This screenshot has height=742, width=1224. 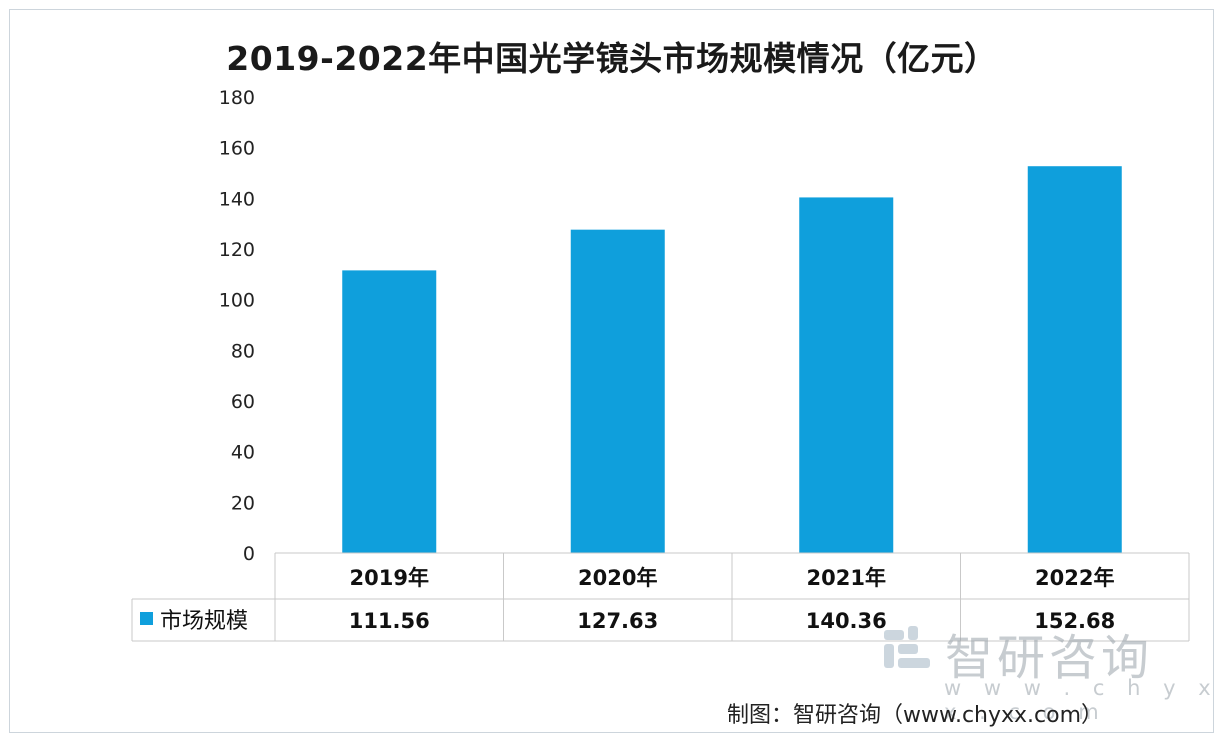 What do you see at coordinates (846, 621) in the screenshot?
I see `value-label: 140.36` at bounding box center [846, 621].